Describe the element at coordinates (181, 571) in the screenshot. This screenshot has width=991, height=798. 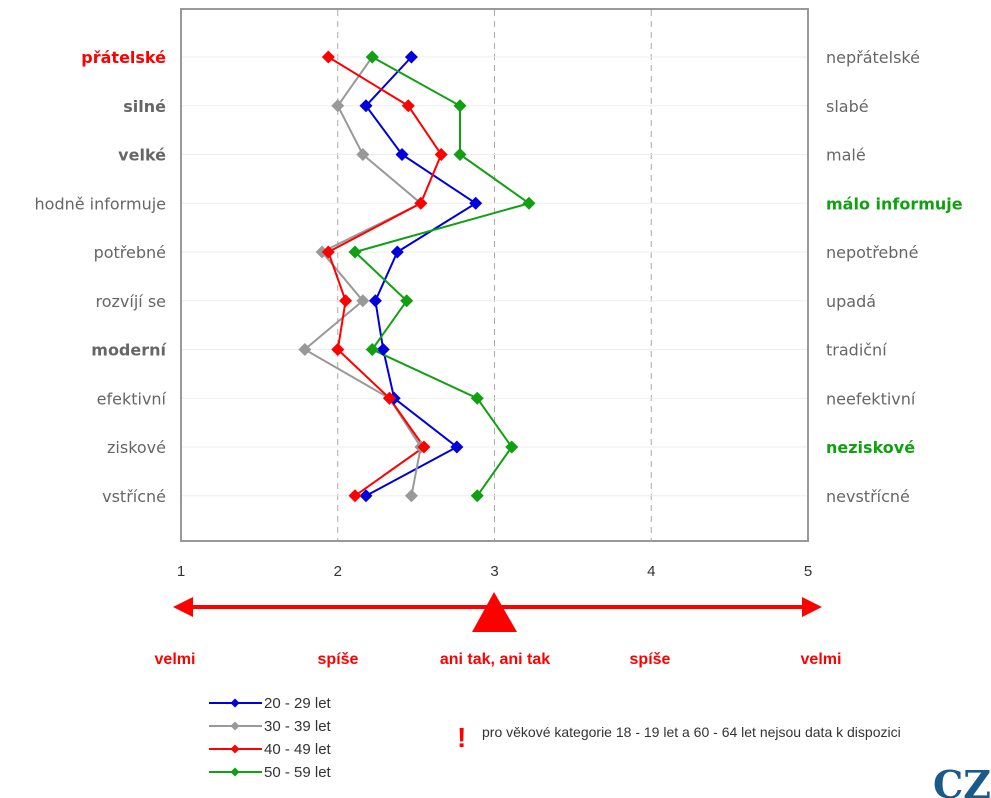
I see `x-tick-label: 1` at that location.